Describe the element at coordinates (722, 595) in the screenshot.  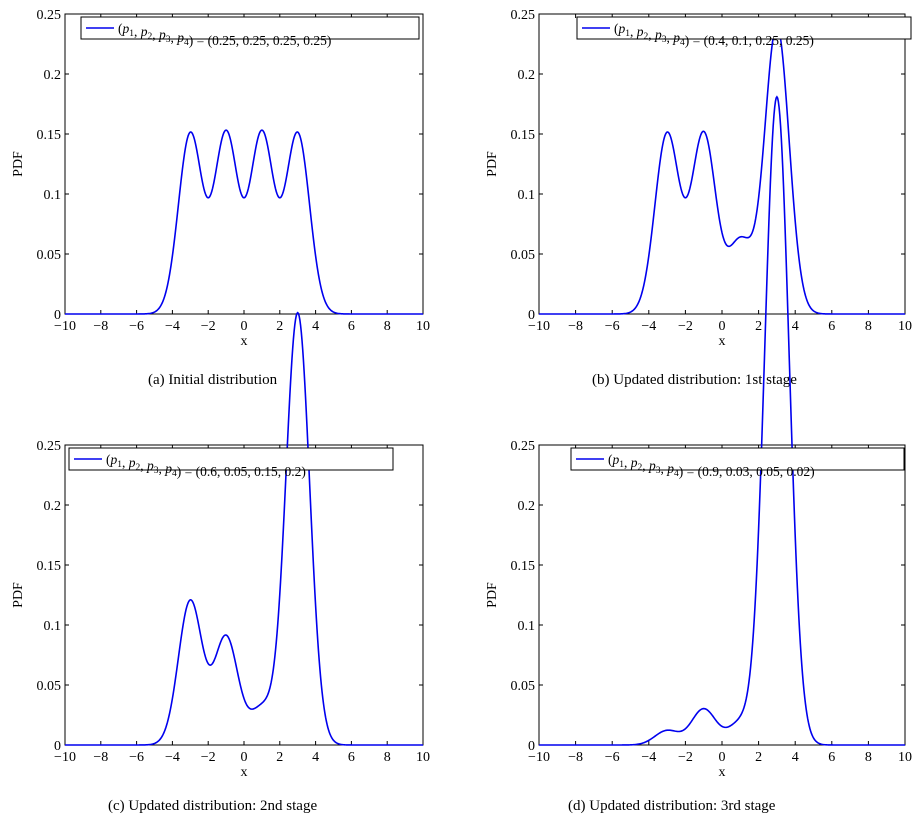
I see `plot-frame-d` at that location.